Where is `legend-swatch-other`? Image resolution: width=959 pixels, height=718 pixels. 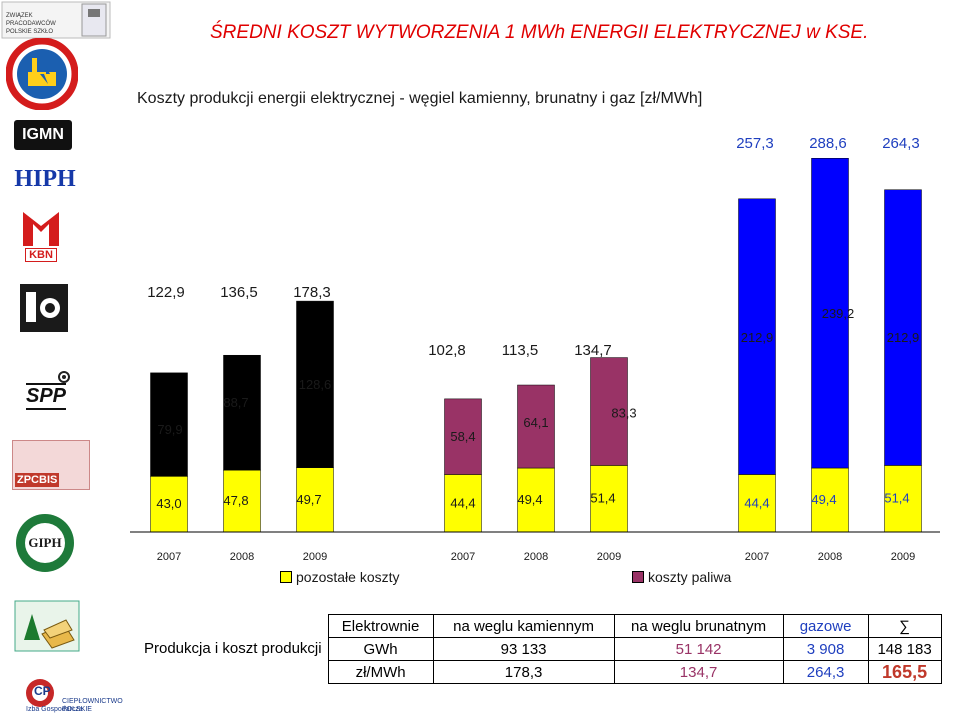
legend-swatch-other is located at coordinates (286, 577).